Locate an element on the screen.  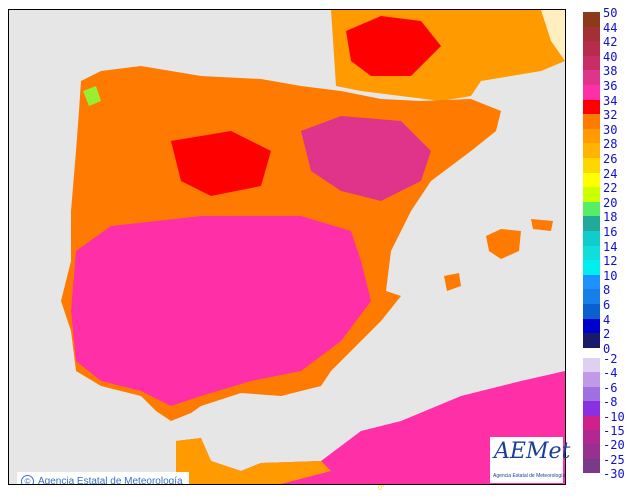
africa-region is located at coordinates (370, 427).